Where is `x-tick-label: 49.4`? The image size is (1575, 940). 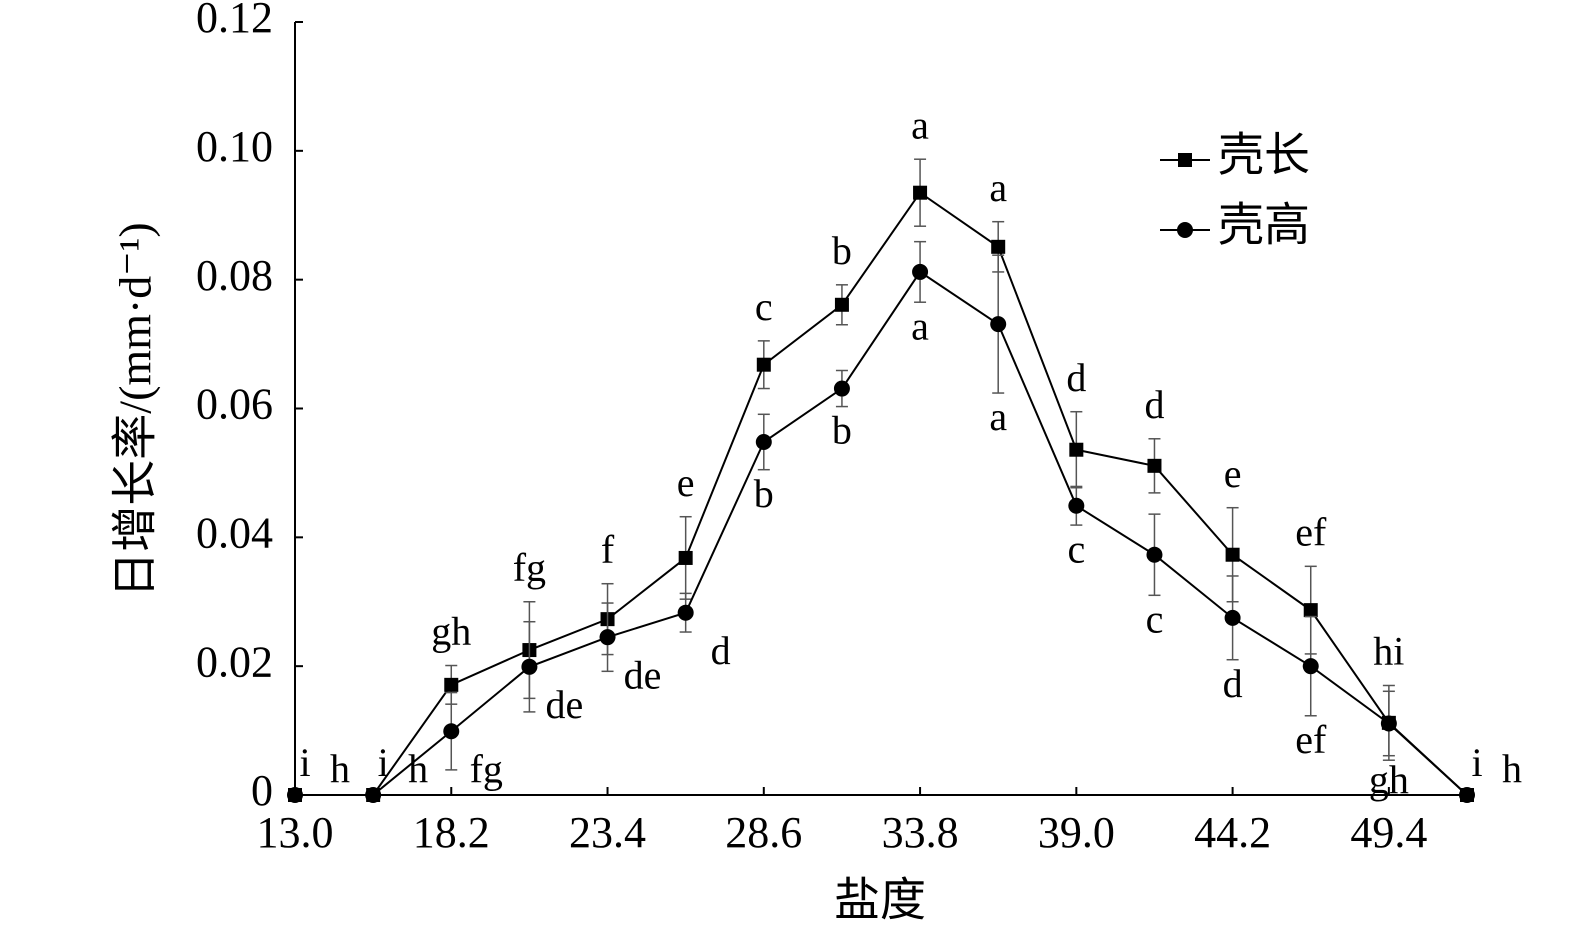
x-tick-label: 49.4 is located at coordinates (1388, 832).